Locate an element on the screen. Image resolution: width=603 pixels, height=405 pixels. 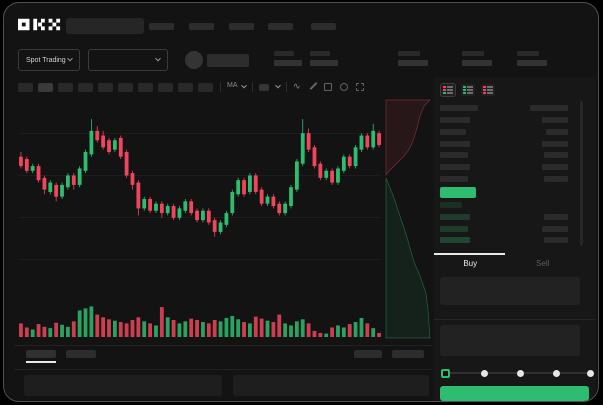
tab-sell: Sell is located at coordinates (543, 263).